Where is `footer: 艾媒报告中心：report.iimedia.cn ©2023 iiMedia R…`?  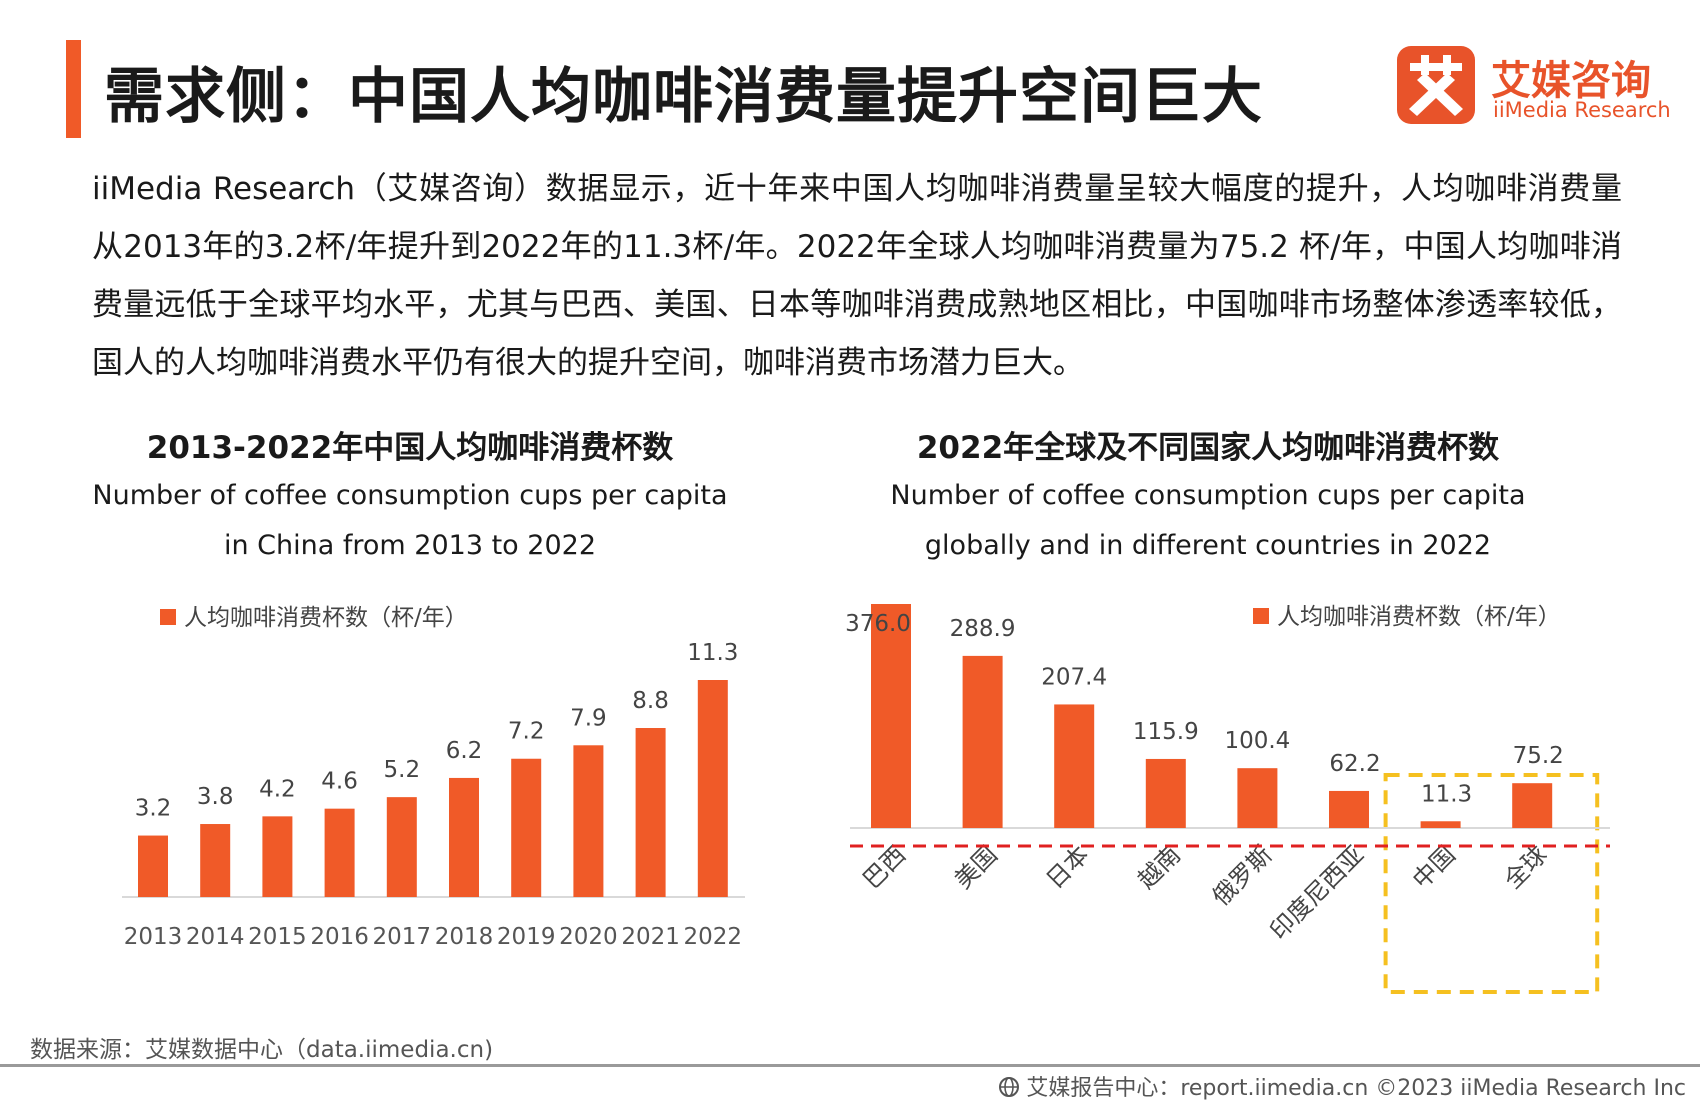
footer: 艾媒报告中心：report.iimedia.cn ©2023 iiMedia R… is located at coordinates (1342, 1086).